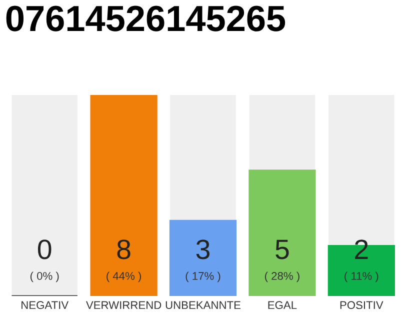  What do you see at coordinates (123, 250) in the screenshot?
I see `data-label: 8` at bounding box center [123, 250].